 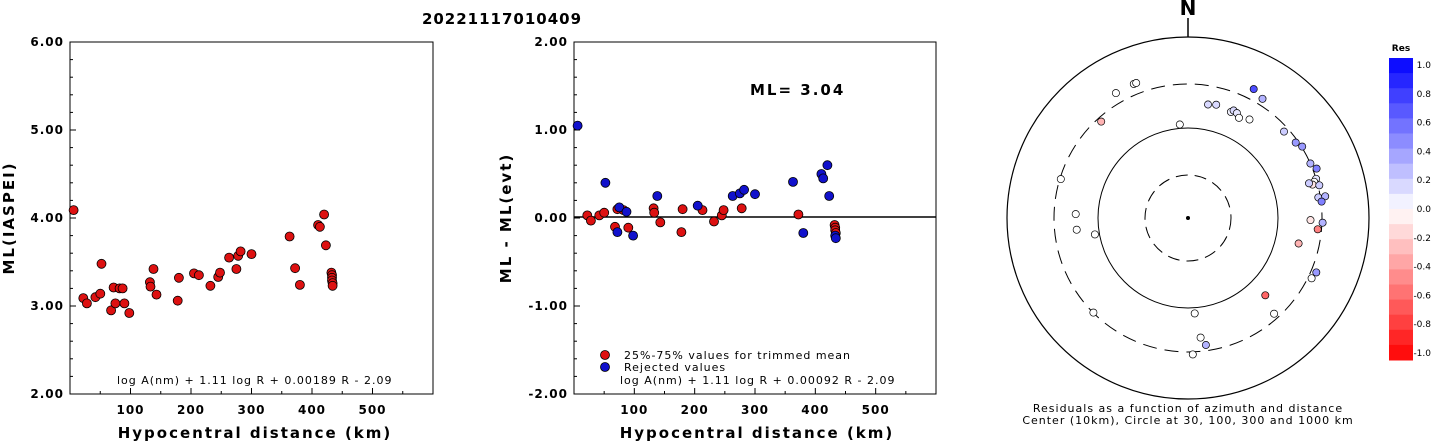 What do you see at coordinates (47, 306) in the screenshot?
I see `y-tick-label: 3.00` at bounding box center [47, 306].